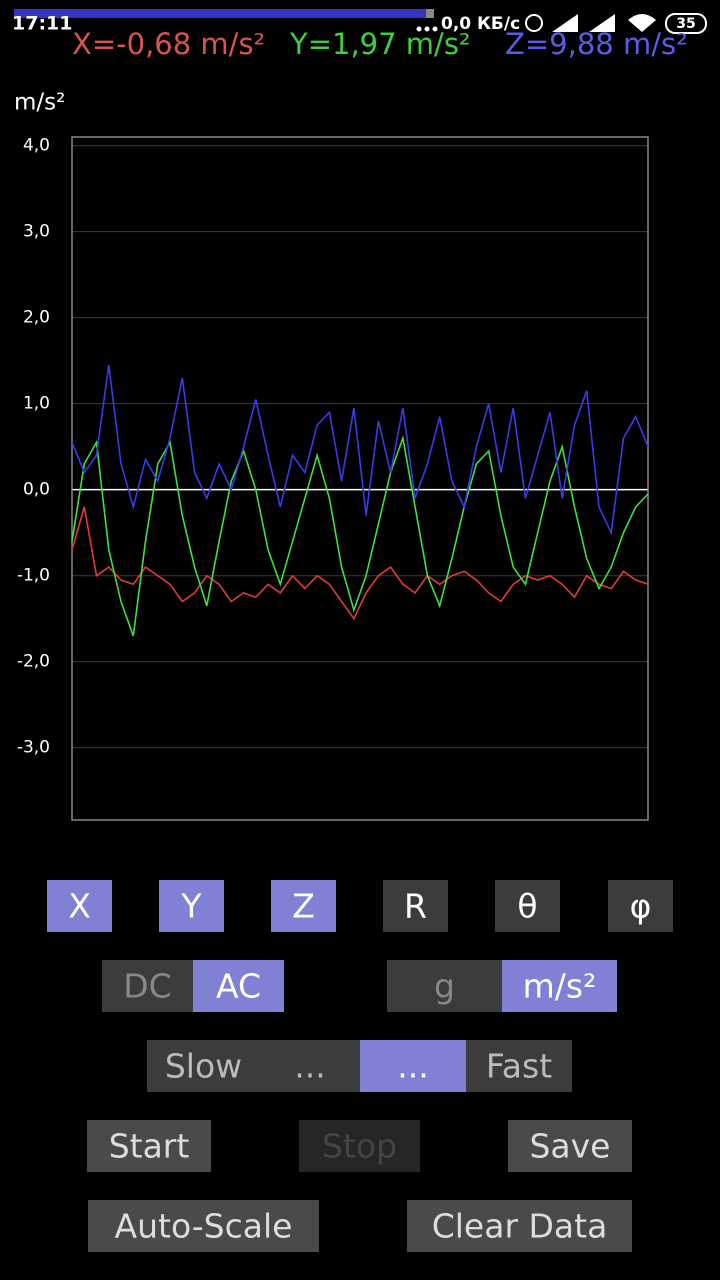 The width and height of the screenshot is (720, 1280). I want to click on action-button-label: Clear Data, so click(520, 1226).